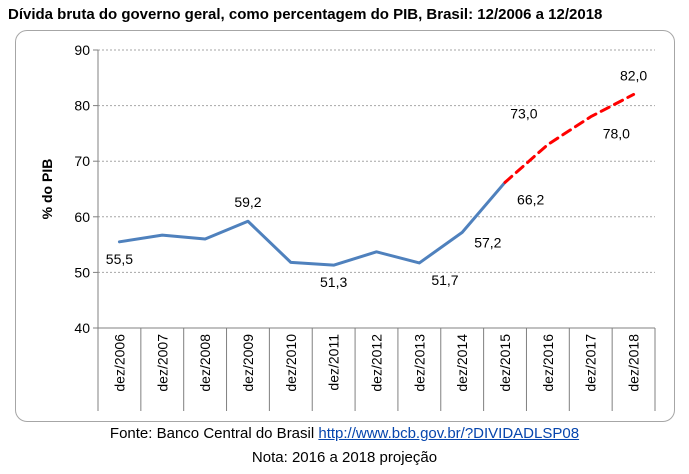 Image resolution: width=689 pixels, height=474 pixels. I want to click on source-link: http://www.bcb.gov.br/?DIVIDADLSP08, so click(449, 433).